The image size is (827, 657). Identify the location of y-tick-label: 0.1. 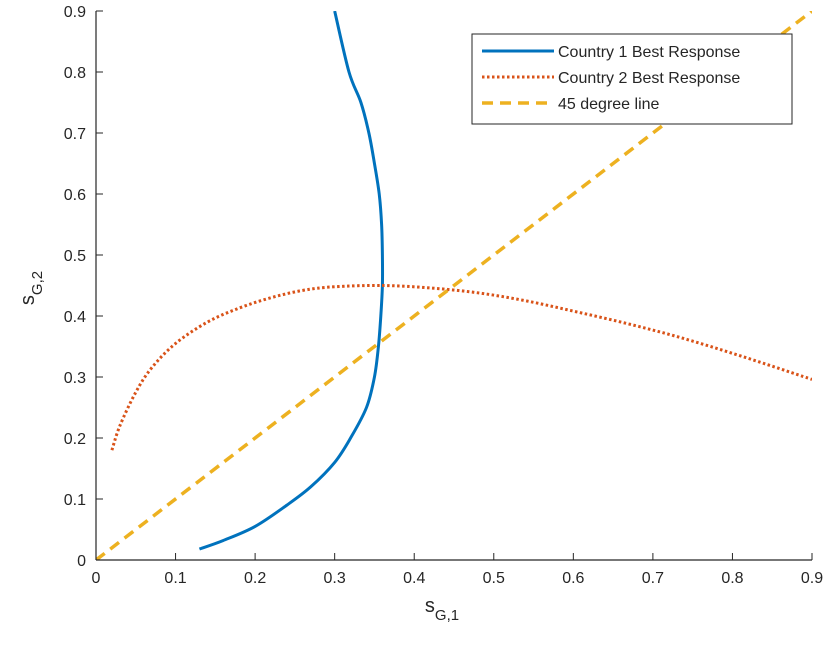
(75, 500).